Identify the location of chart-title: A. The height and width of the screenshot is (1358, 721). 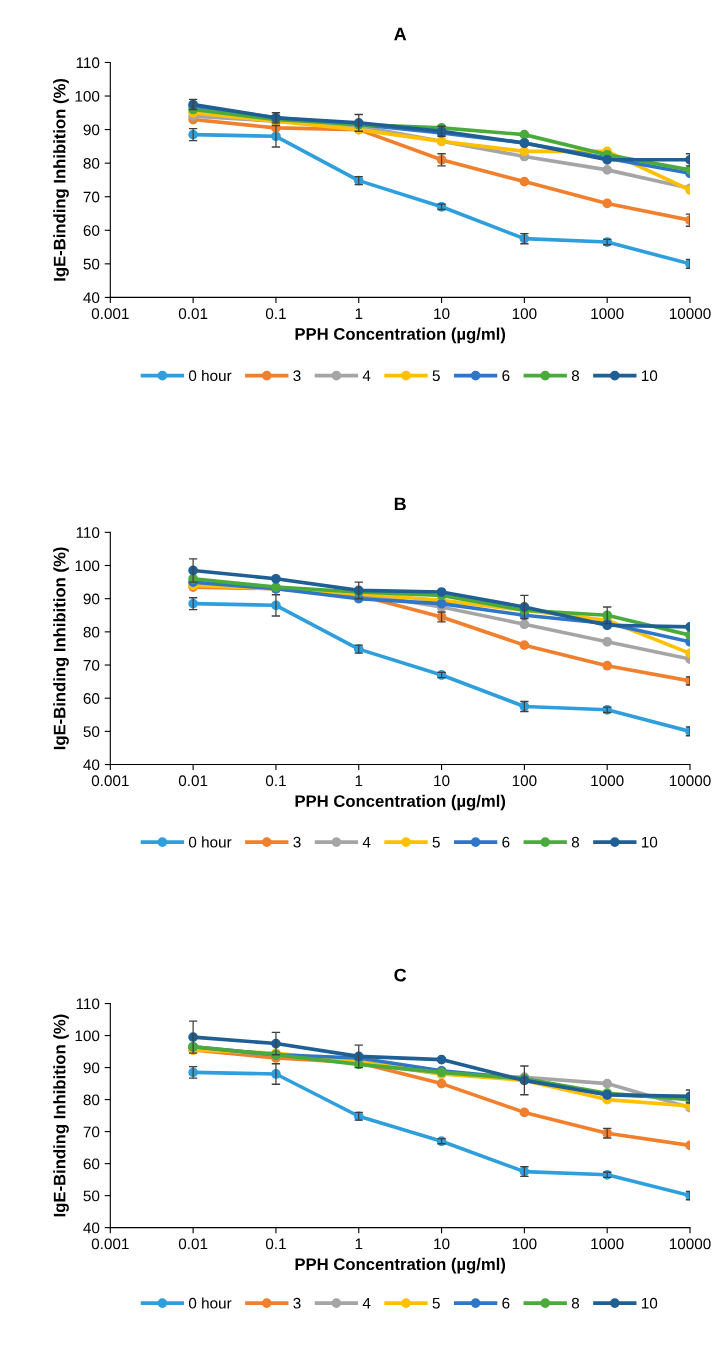
(400, 34).